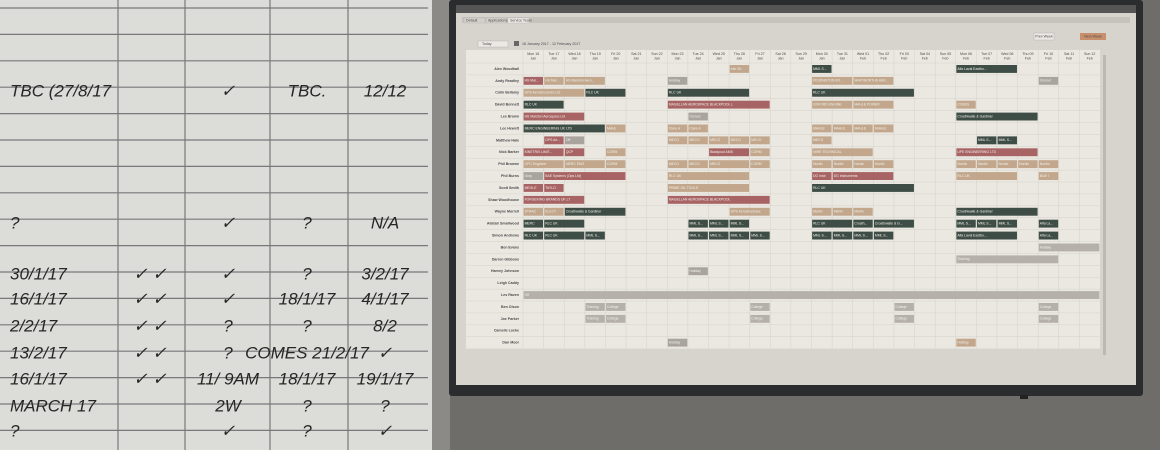 This screenshot has height=450, width=1160. I want to click on next-button, so click(1093, 36).